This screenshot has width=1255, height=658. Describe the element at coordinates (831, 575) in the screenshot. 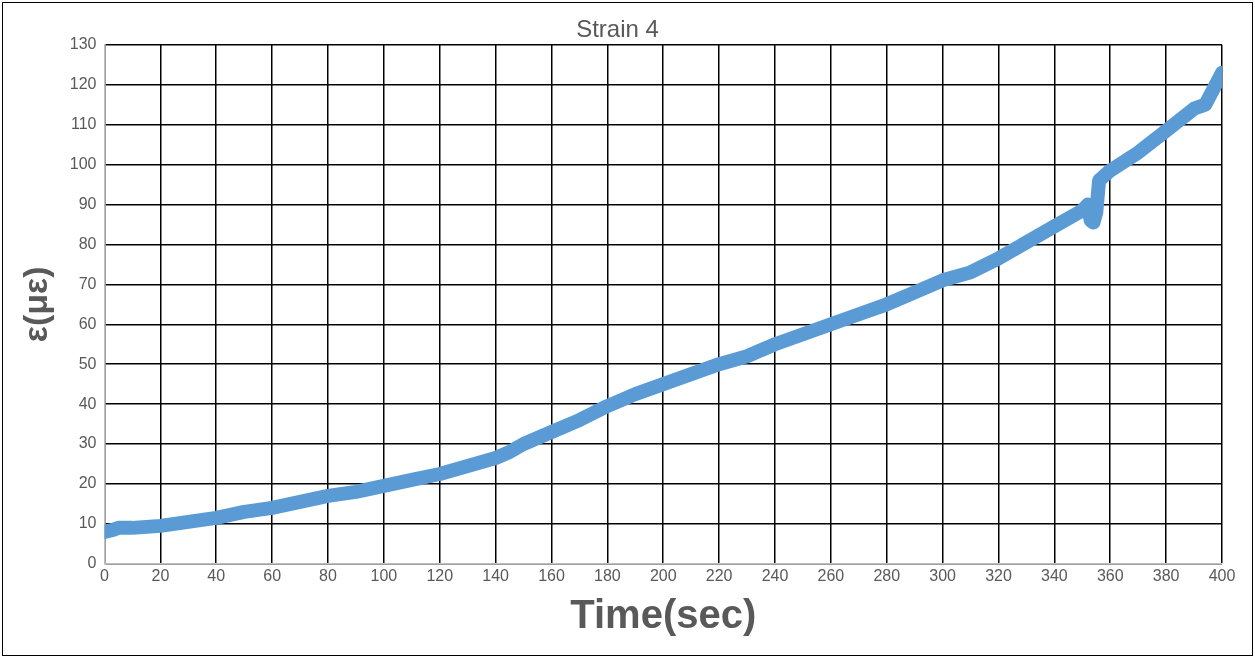

I see `x-tick-label: 260` at that location.